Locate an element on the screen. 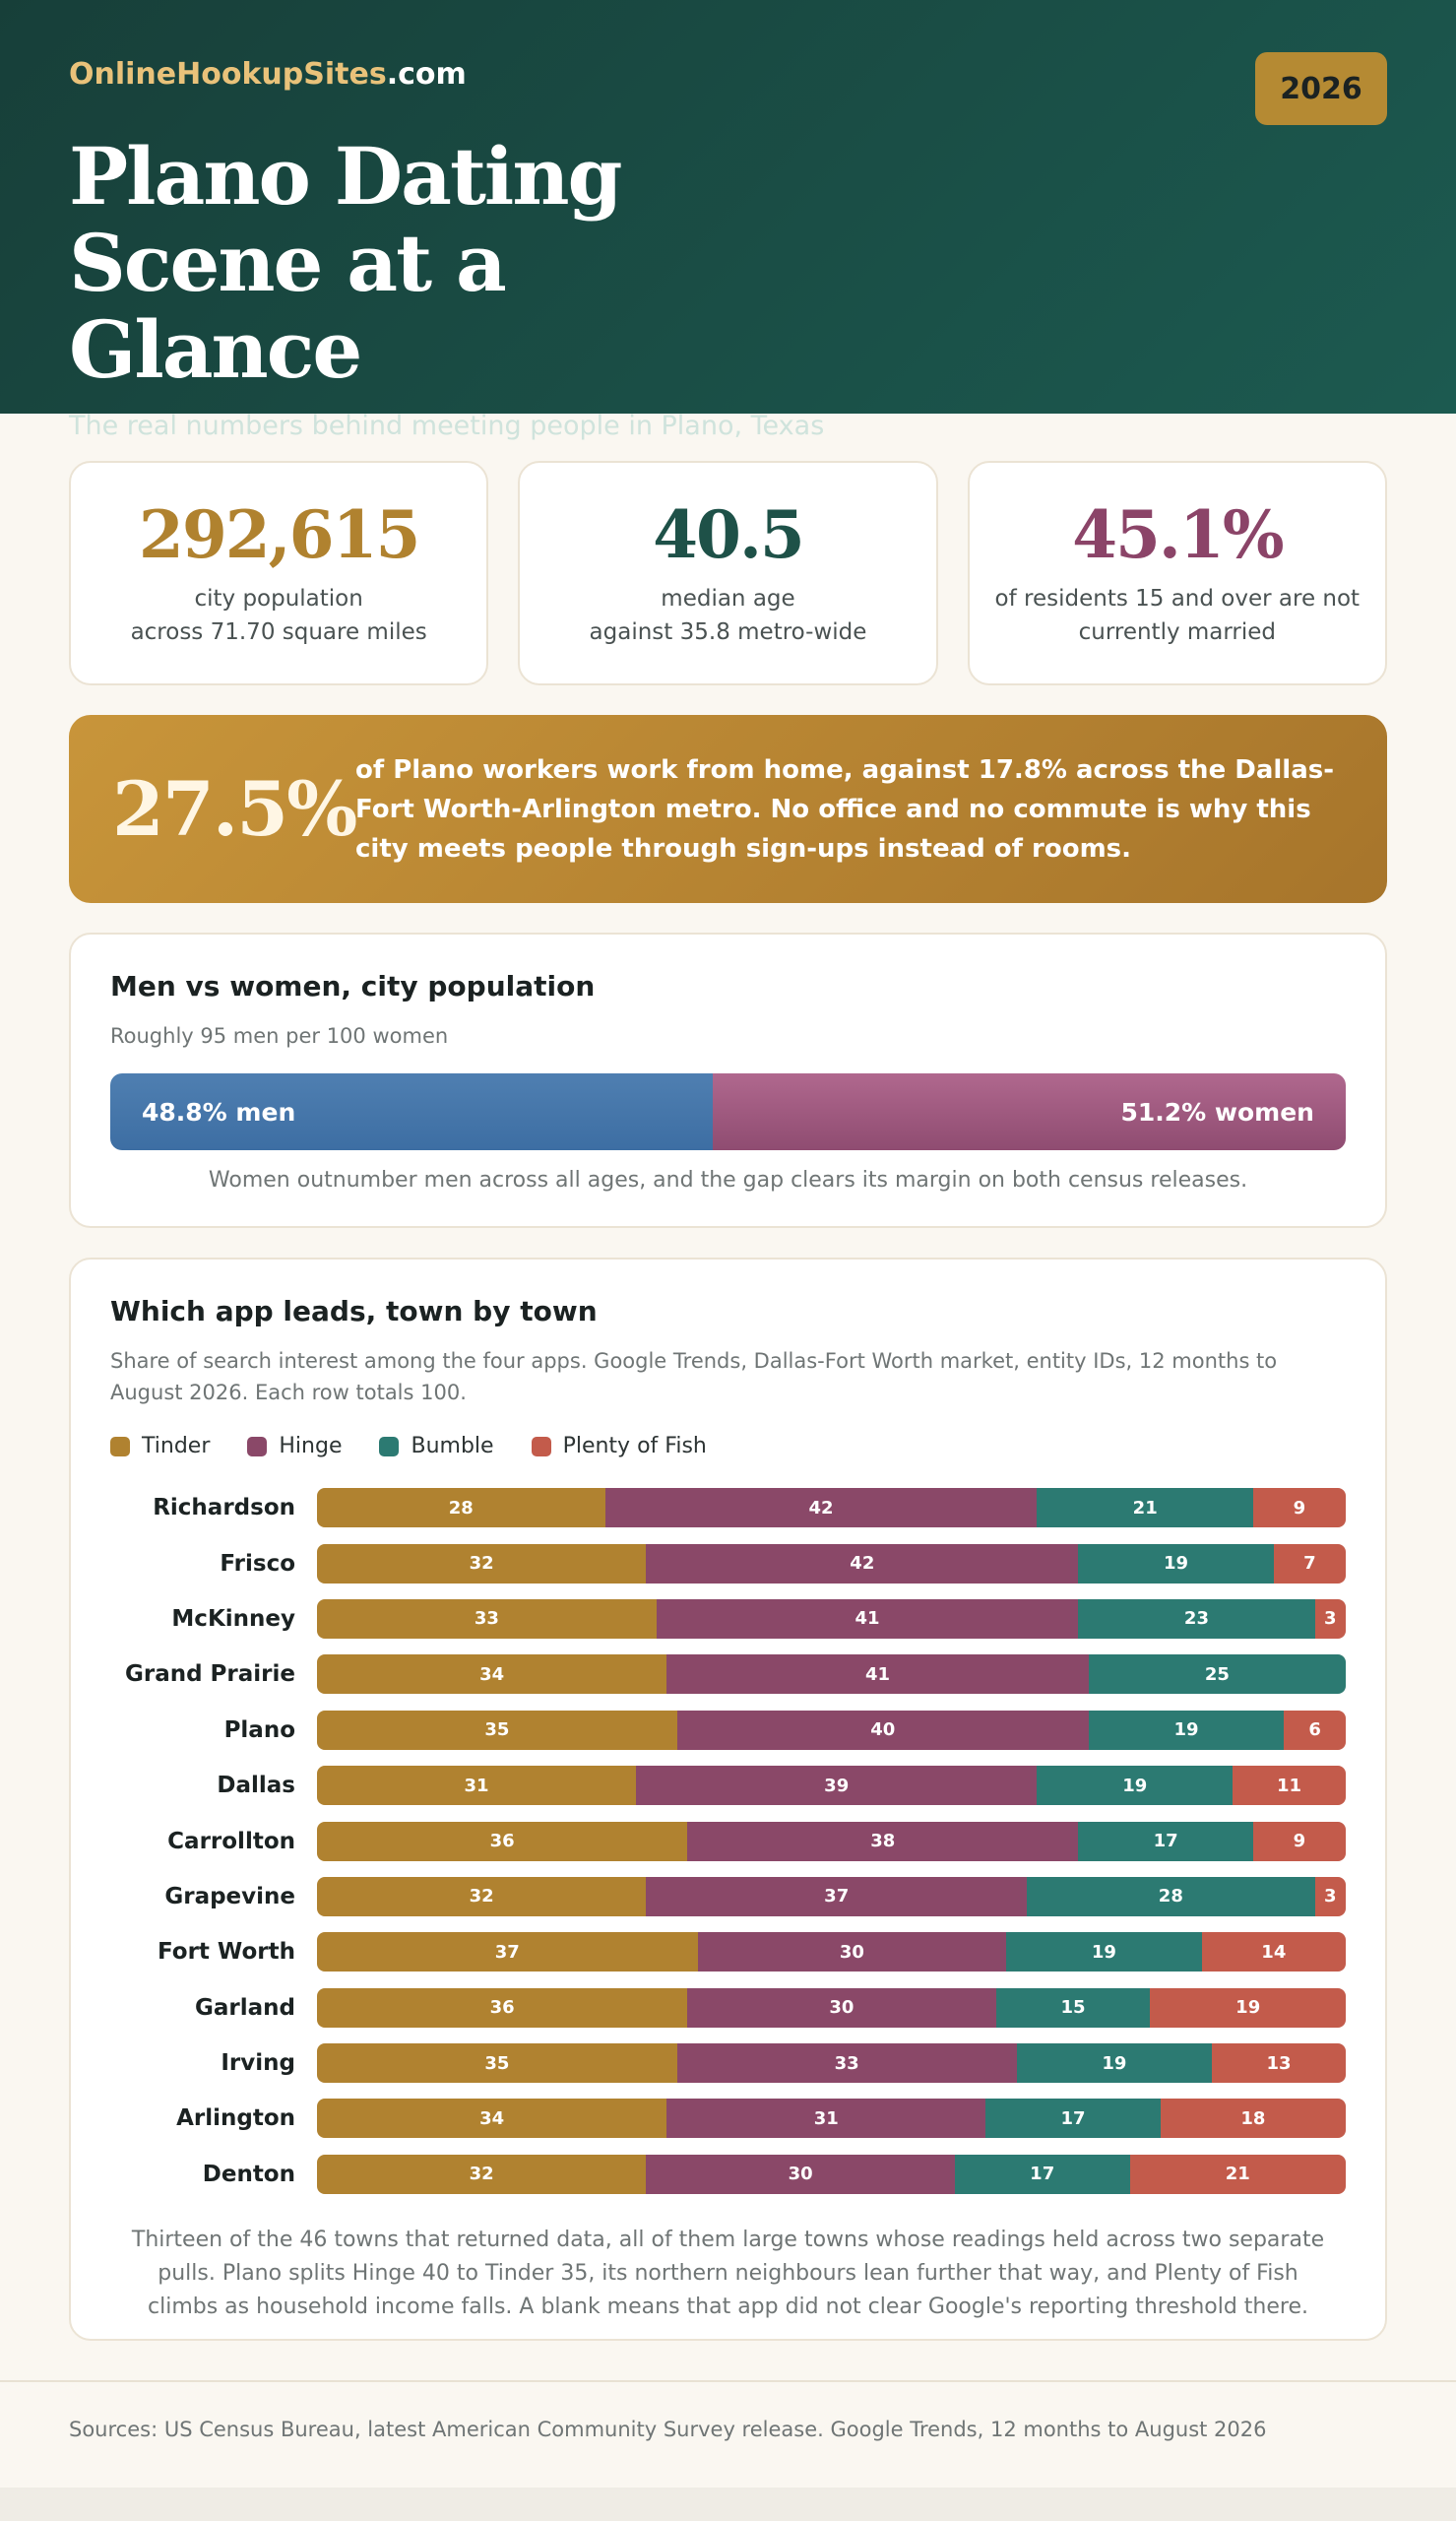 Image resolution: width=1456 pixels, height=2521 pixels. bar-segment: 39 is located at coordinates (836, 1786).